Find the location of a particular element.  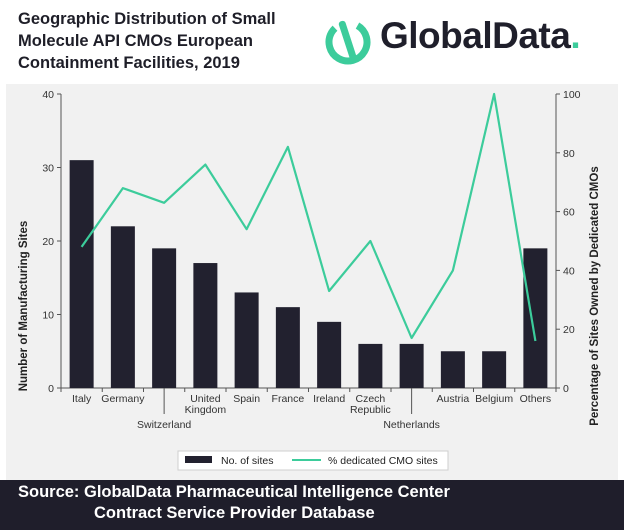

y-axis-title: Number of Manufacturing Sites is located at coordinates (24, 306).